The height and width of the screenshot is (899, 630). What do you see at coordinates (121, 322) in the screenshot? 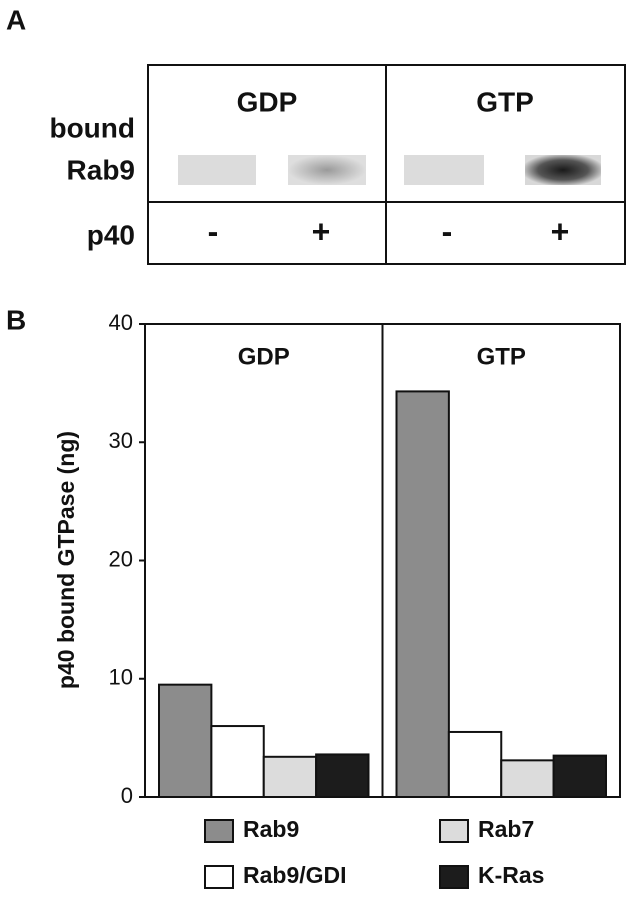
I see `y-tick-label: 40` at bounding box center [121, 322].